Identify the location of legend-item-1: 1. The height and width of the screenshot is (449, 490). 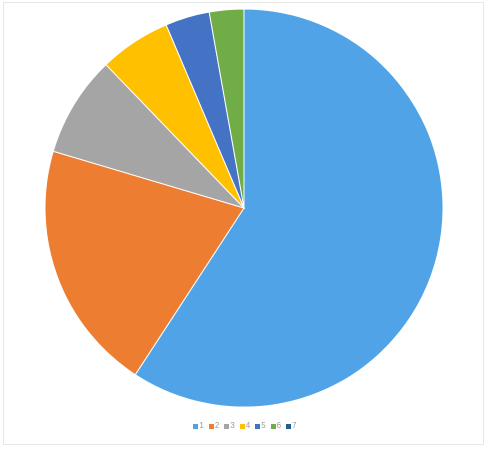
(198, 426).